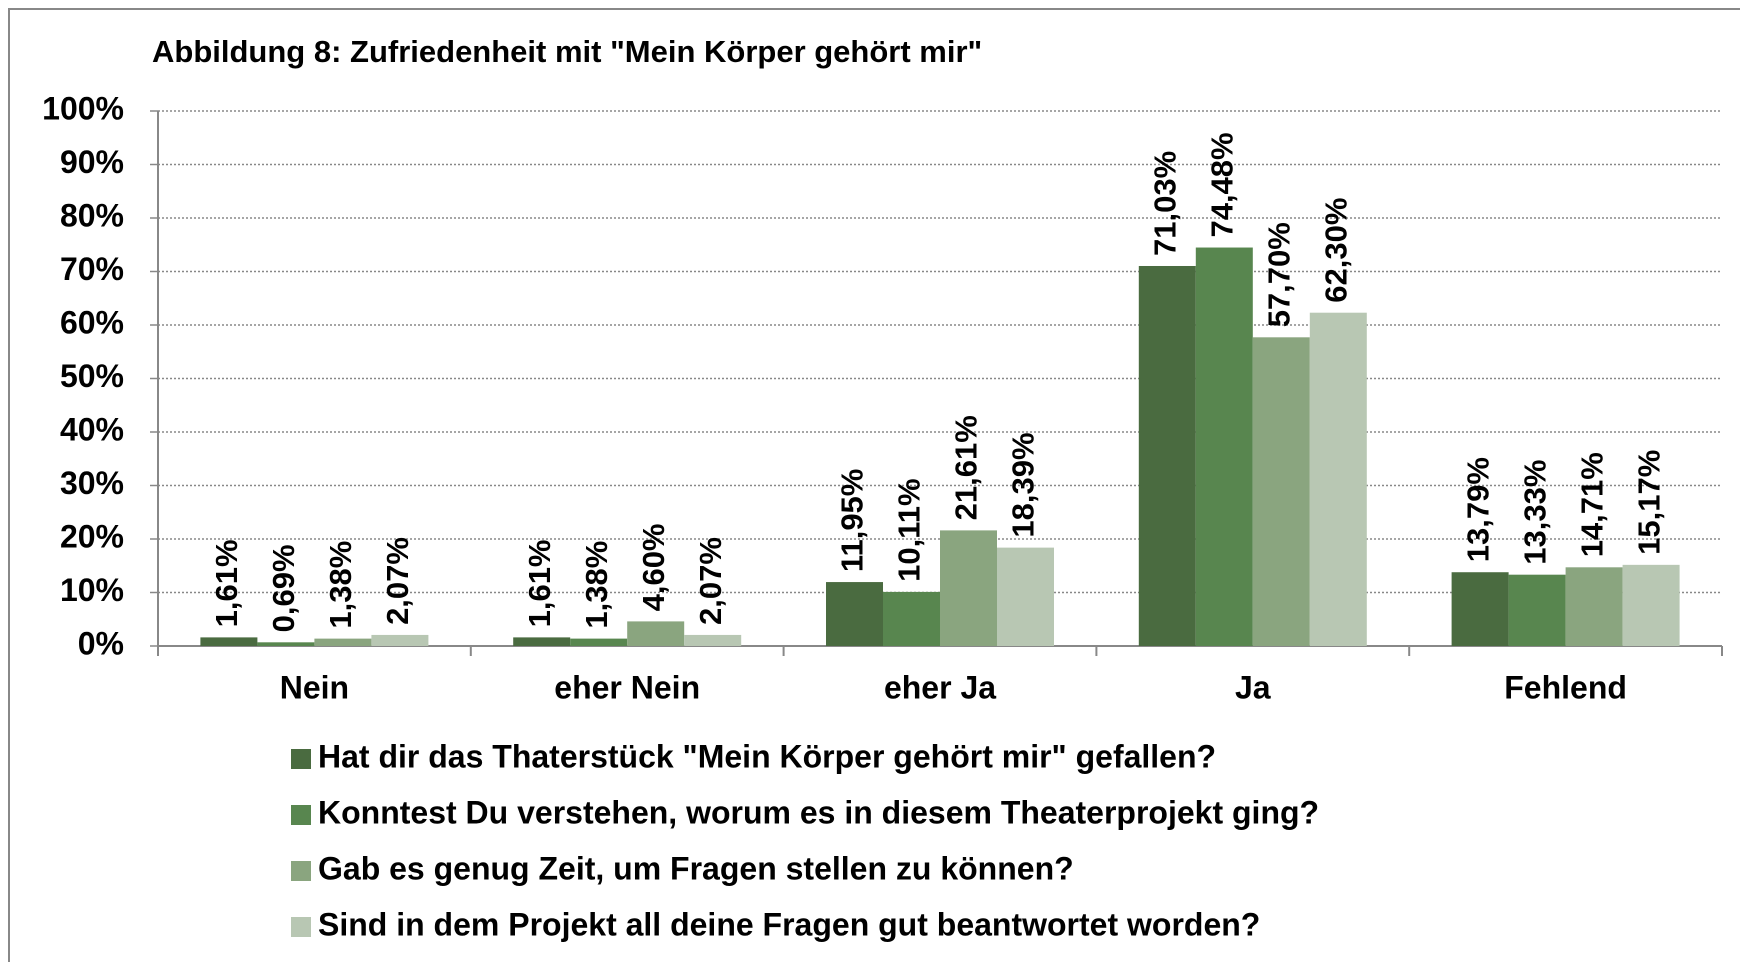  What do you see at coordinates (92, 536) in the screenshot?
I see `y-tick-label: 20%` at bounding box center [92, 536].